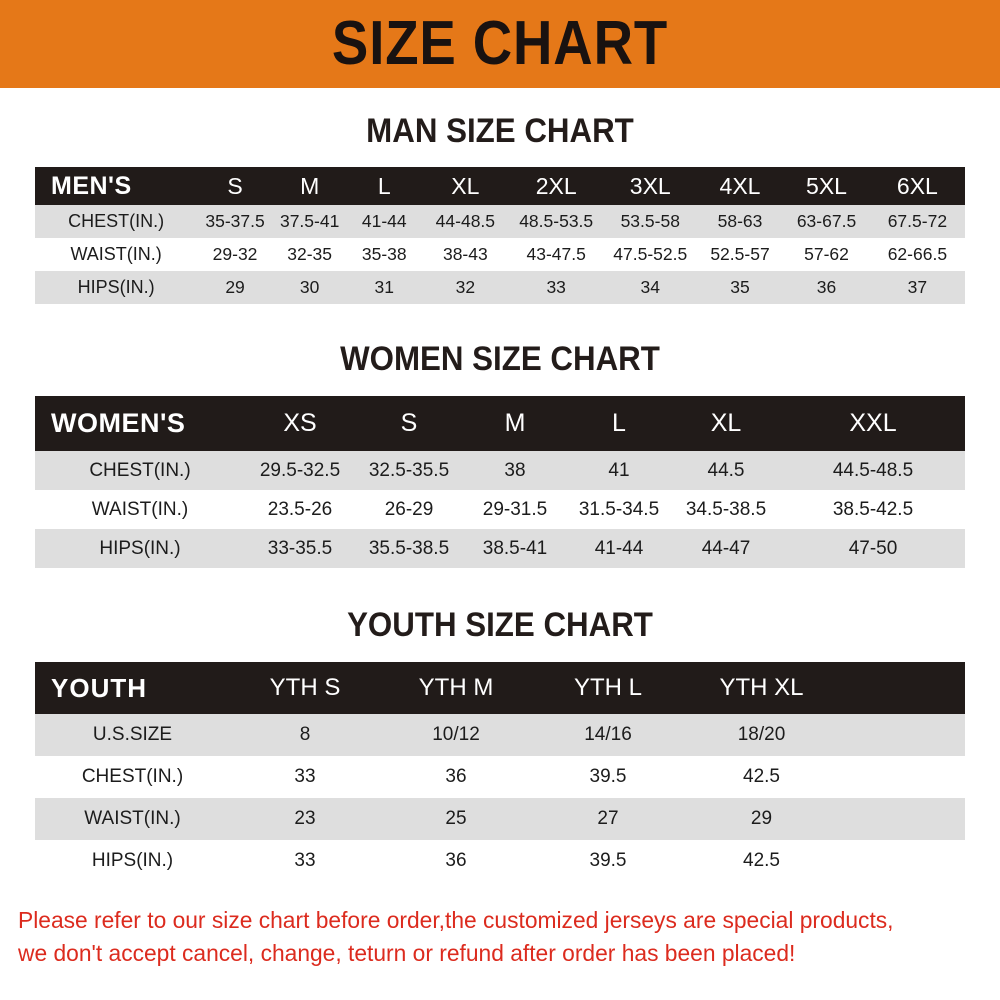  I want to click on men-cell: 47.5-52.5, so click(650, 254).